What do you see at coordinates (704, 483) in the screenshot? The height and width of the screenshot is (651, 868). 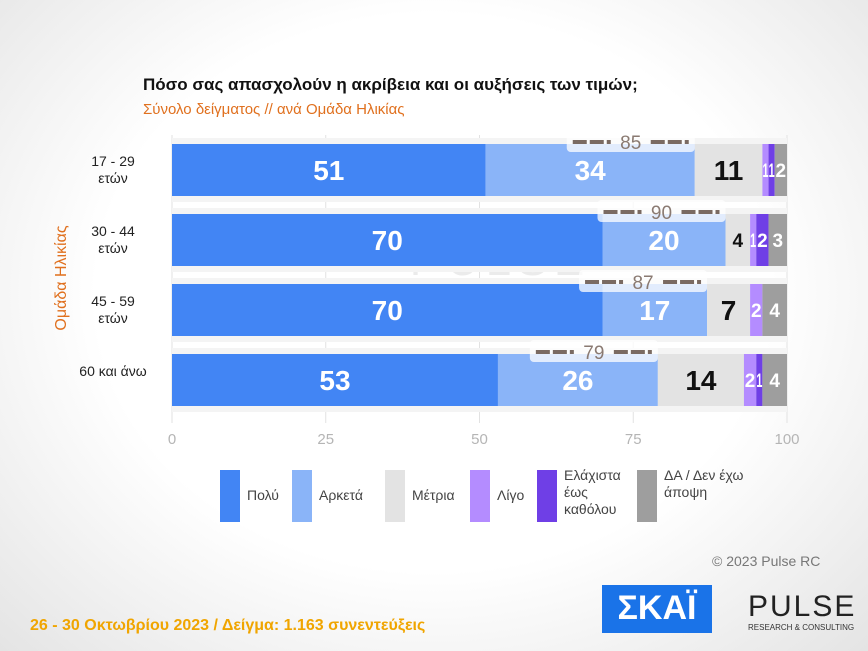 I see `legend-label: ΔΑ / Δεν έχω άποψη` at bounding box center [704, 483].